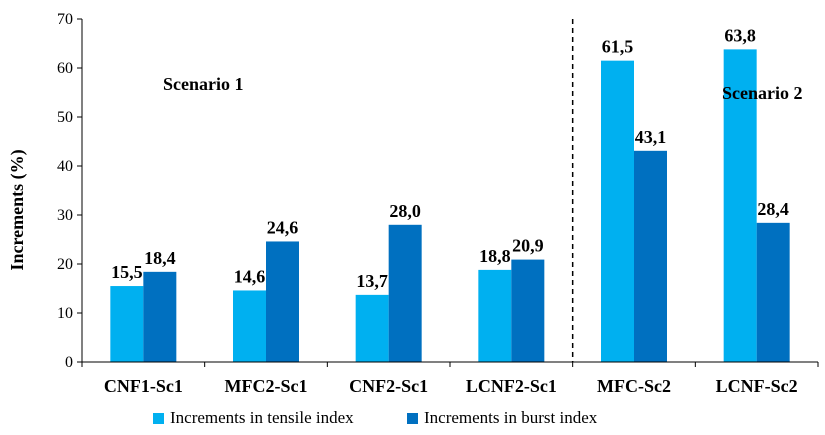 The height and width of the screenshot is (435, 825). I want to click on y-axis: 0 10 20 30 40 50 60 70, so click(70, 191).